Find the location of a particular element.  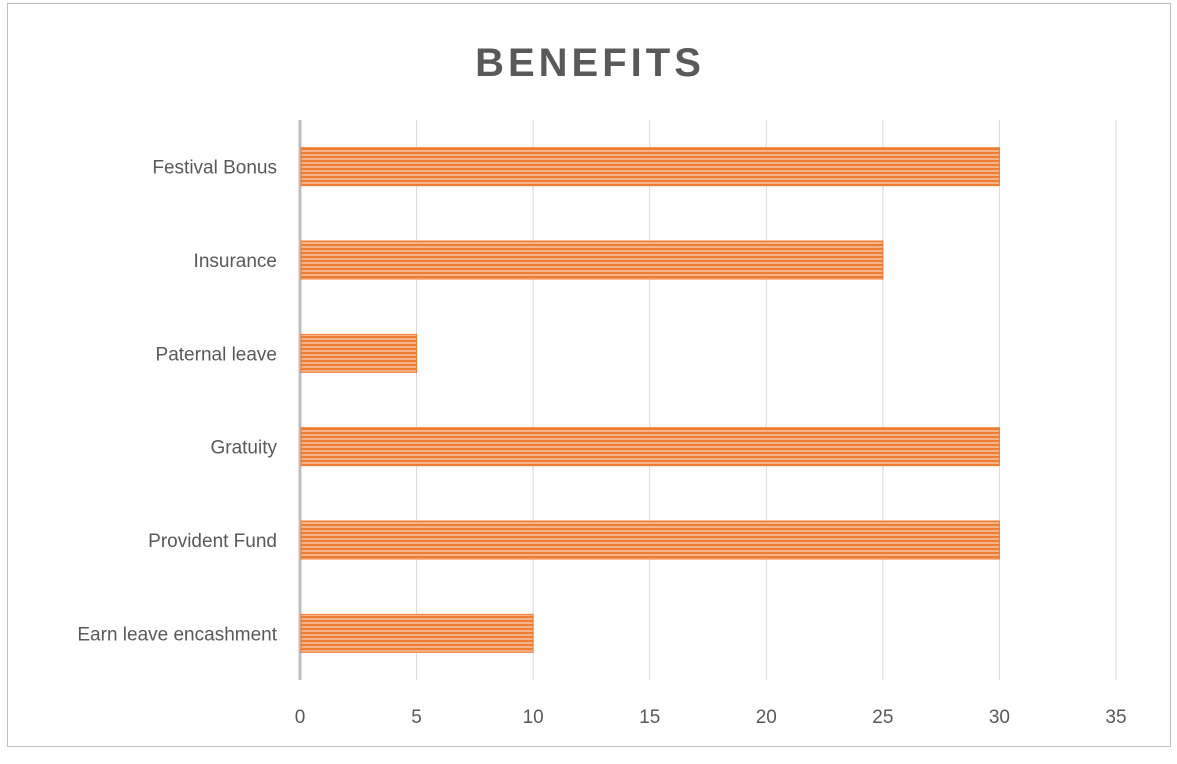

category-label: Provident Fund is located at coordinates (212, 541).